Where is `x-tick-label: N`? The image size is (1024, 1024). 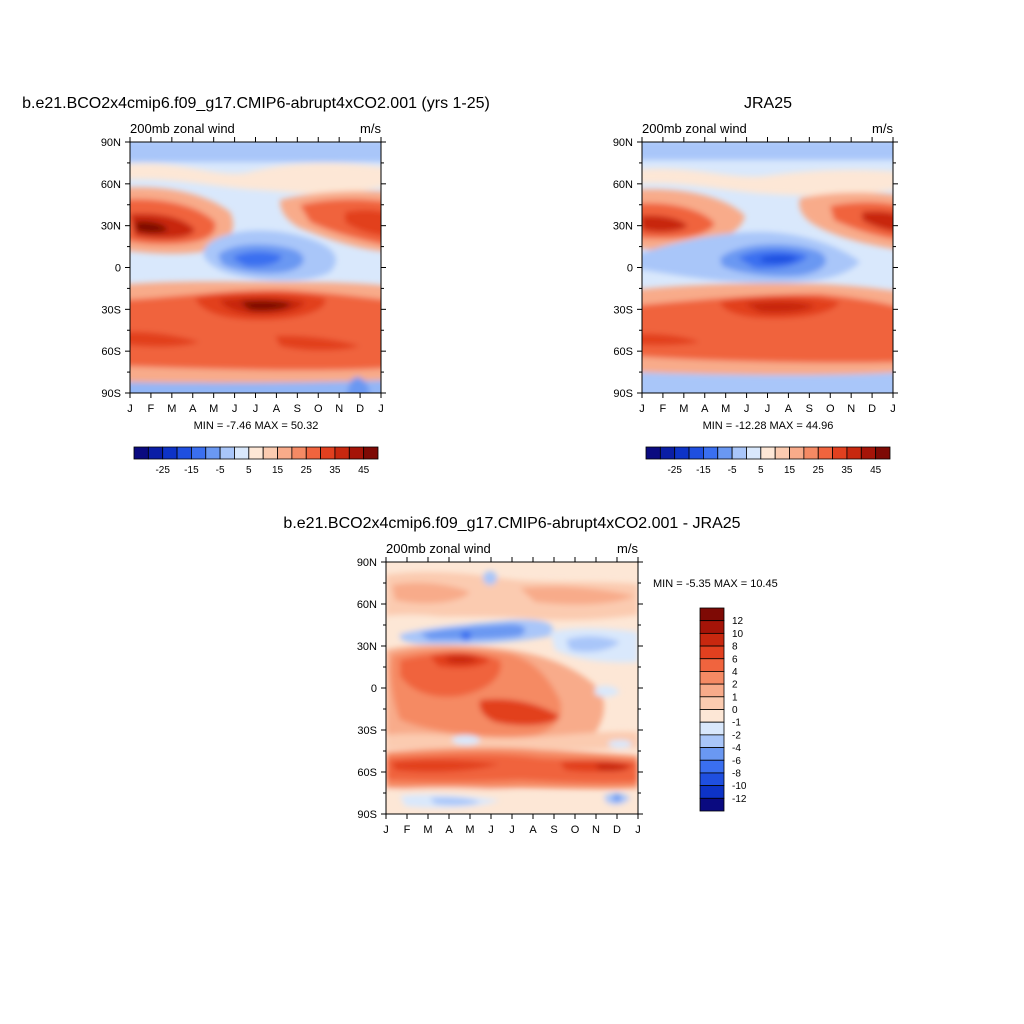
x-tick-label: N is located at coordinates (851, 409).